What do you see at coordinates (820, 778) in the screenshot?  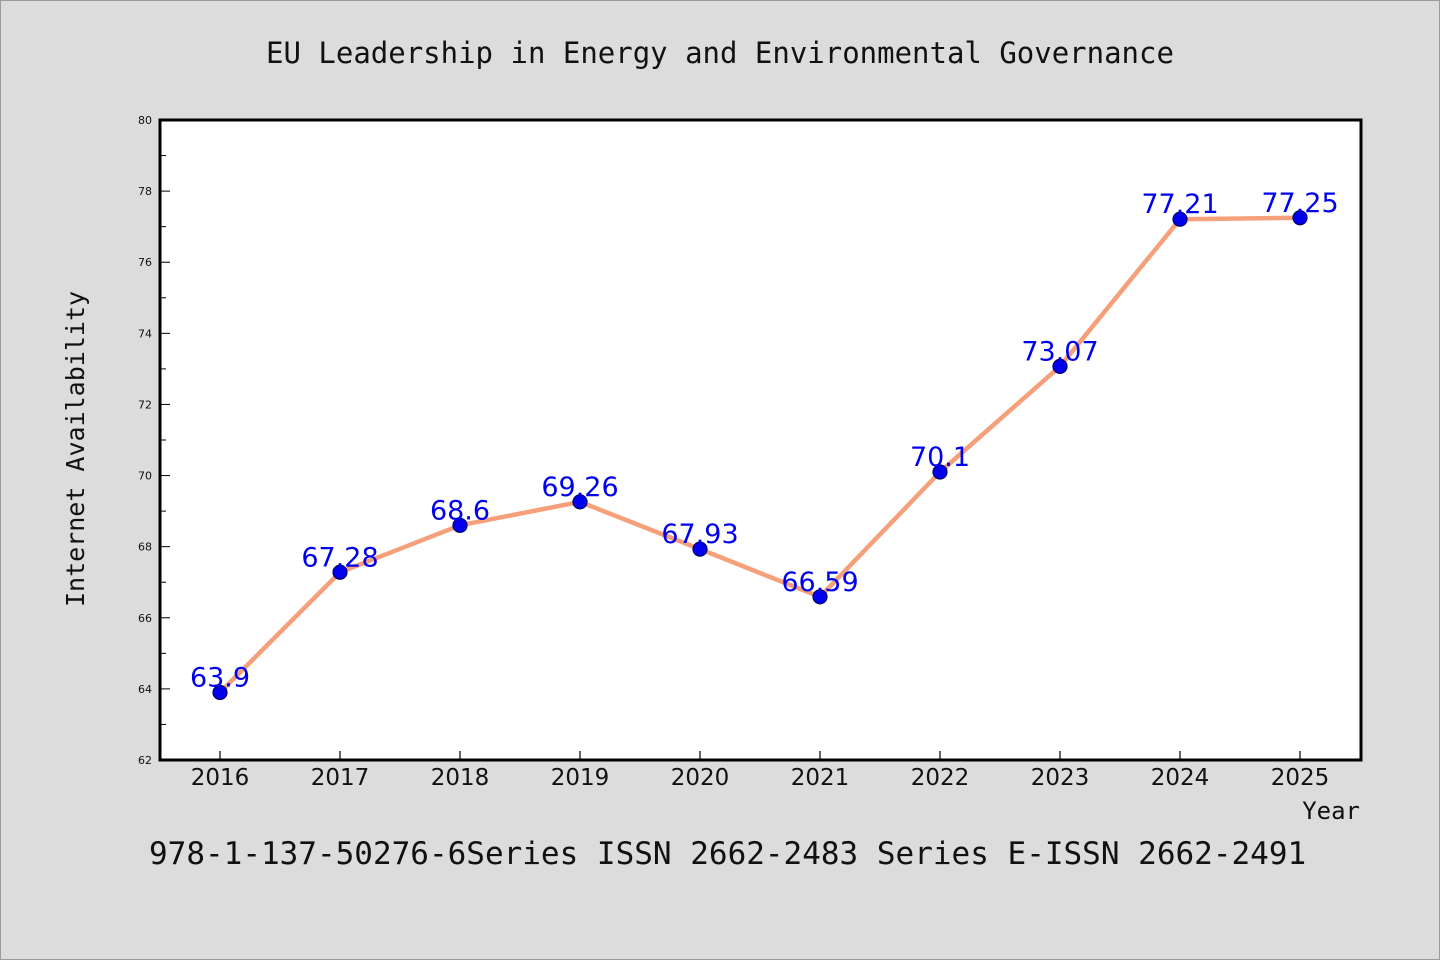 I see `x-tick-label: 2021` at bounding box center [820, 778].